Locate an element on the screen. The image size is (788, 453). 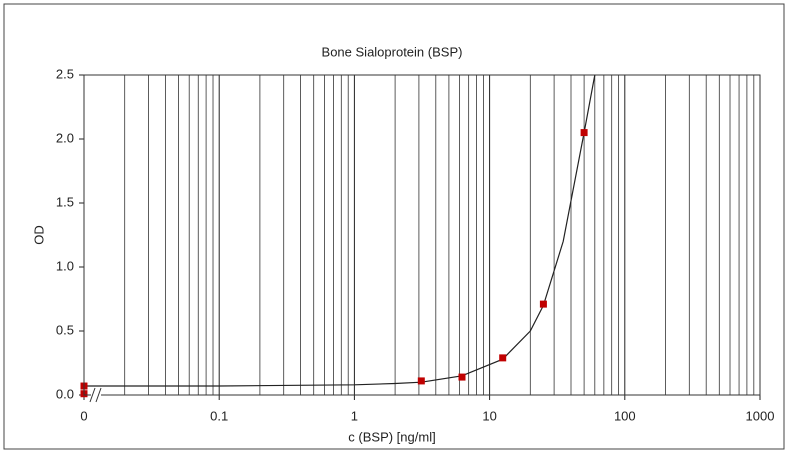
x-tick-label: 0.1 is located at coordinates (219, 415).